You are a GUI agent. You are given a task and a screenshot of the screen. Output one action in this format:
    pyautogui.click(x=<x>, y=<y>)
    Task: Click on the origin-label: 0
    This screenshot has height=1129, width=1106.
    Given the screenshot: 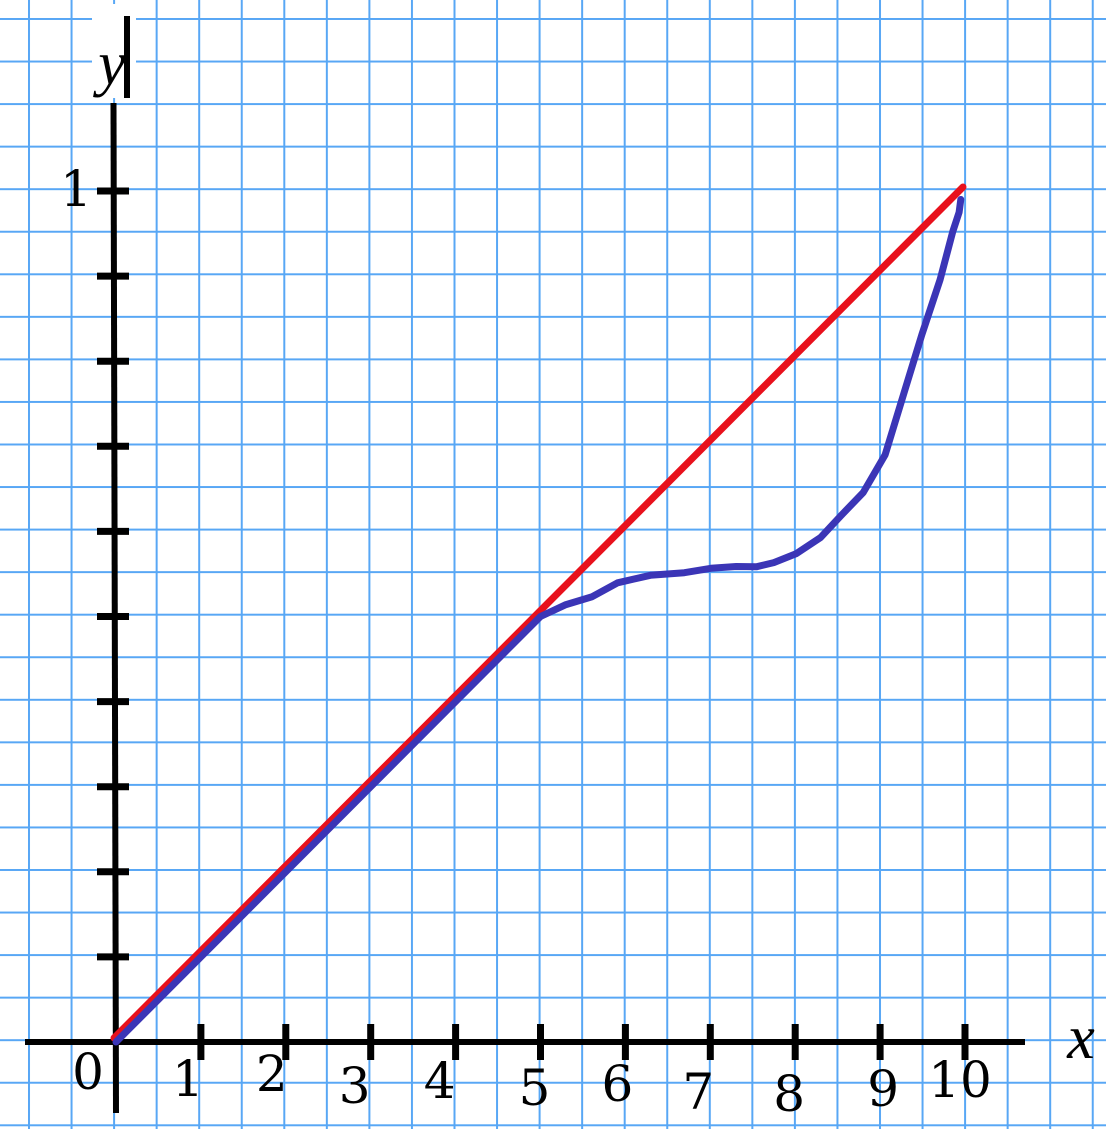 What is the action you would take?
    pyautogui.click(x=88, y=1072)
    